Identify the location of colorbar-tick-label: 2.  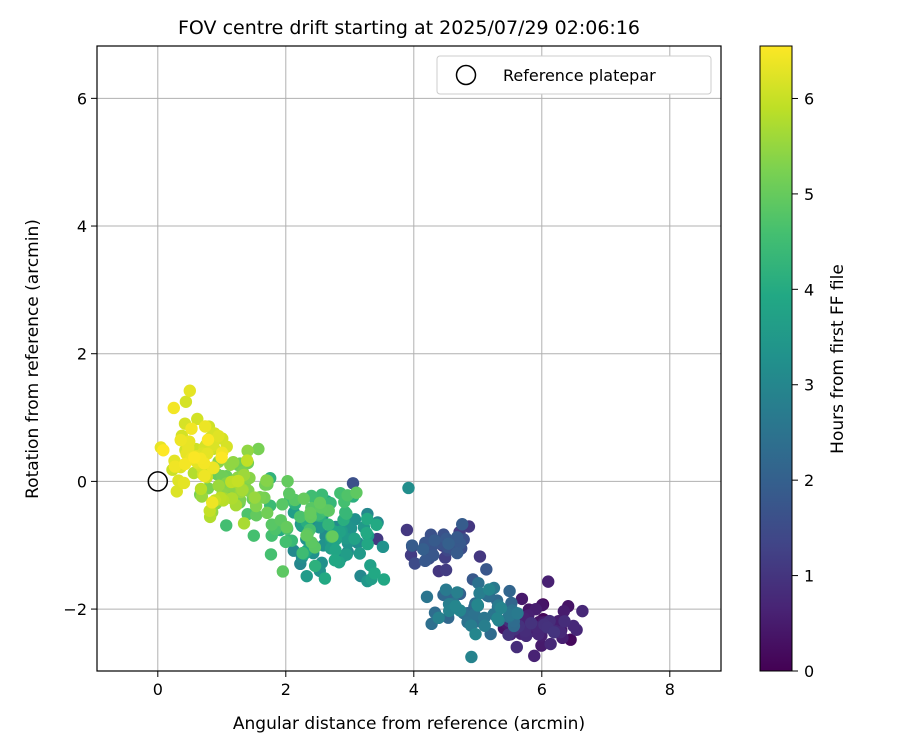
(809, 480).